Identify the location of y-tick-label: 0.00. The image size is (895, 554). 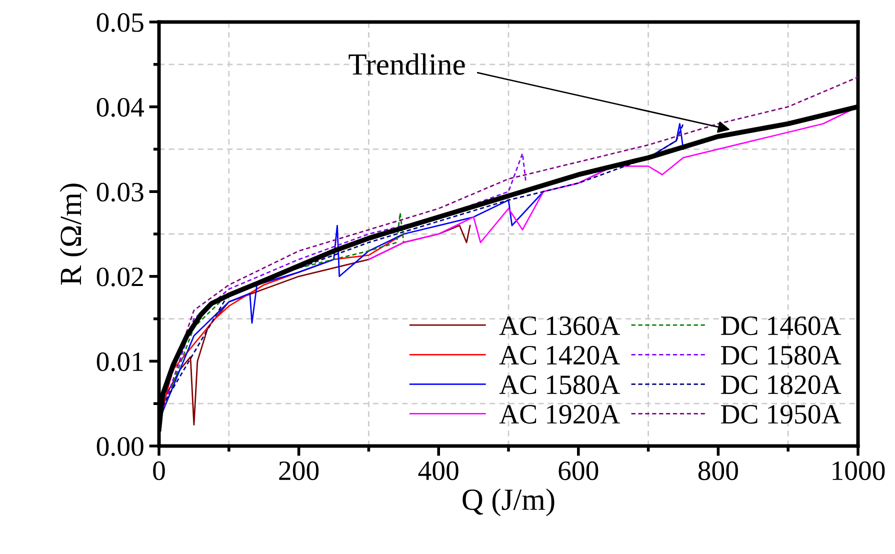
(120, 446).